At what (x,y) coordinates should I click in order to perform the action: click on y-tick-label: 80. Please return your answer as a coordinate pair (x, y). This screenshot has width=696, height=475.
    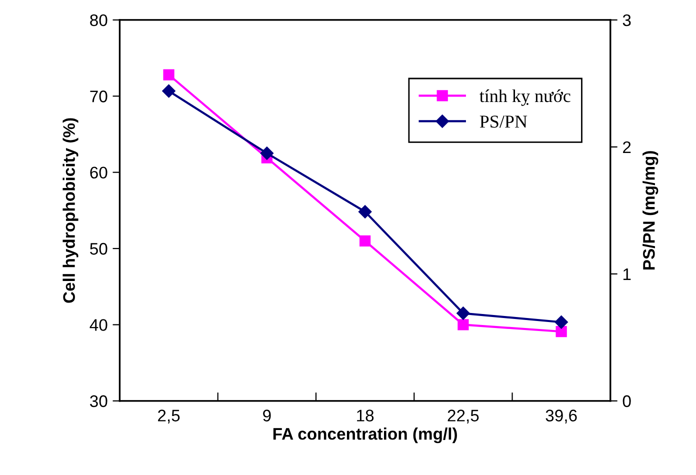
    Looking at the image, I should click on (99, 20).